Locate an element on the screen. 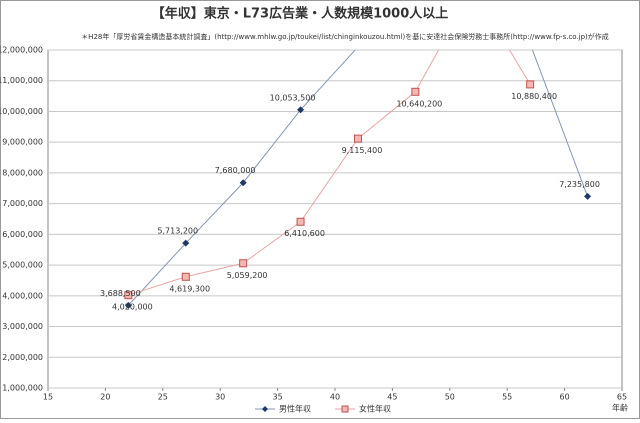  y-tick-label: 8,000,000 is located at coordinates (22, 172).